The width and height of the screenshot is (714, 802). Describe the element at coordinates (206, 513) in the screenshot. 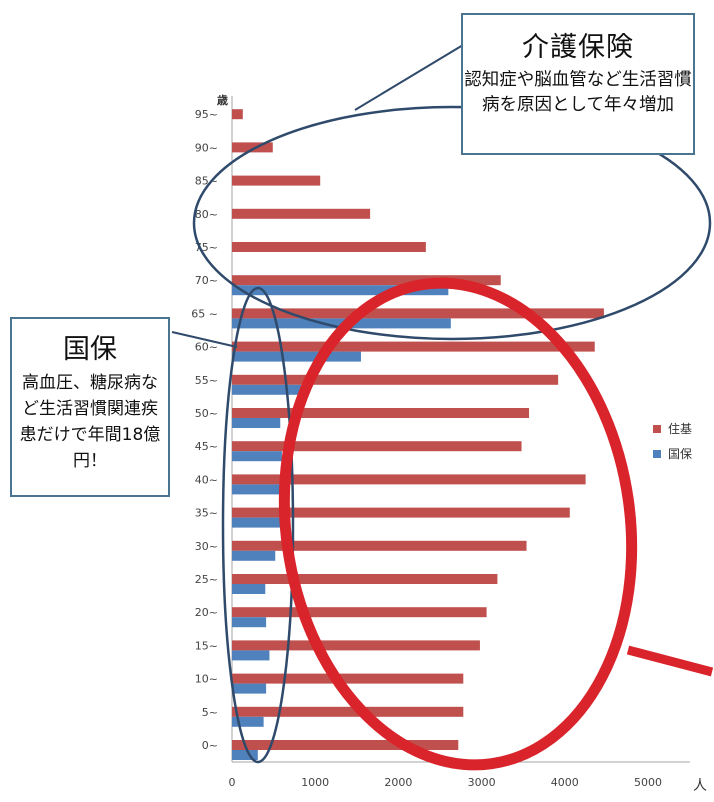

I see `y-tick-label: 35~` at that location.